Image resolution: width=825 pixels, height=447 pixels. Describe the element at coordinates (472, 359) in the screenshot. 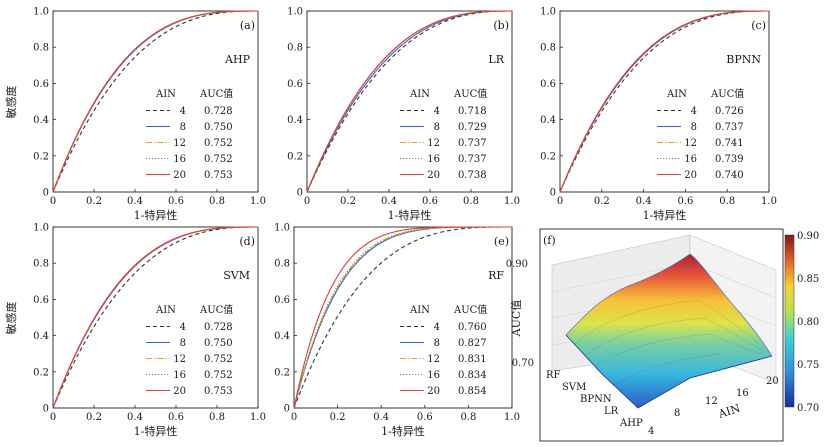

I see `legend-auc-12: 0.831` at that location.